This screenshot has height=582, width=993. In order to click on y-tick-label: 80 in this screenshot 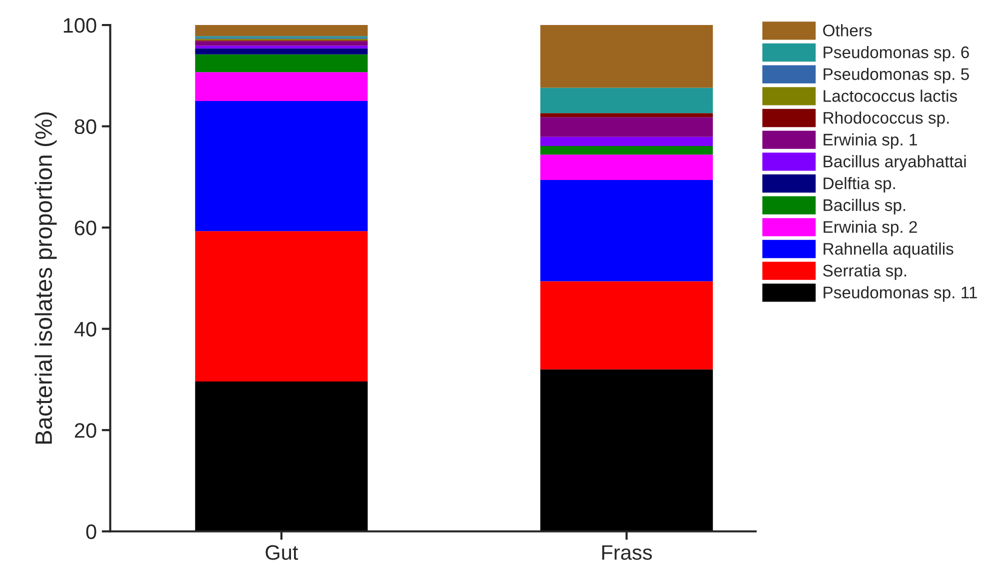, I will do `click(85, 126)`.